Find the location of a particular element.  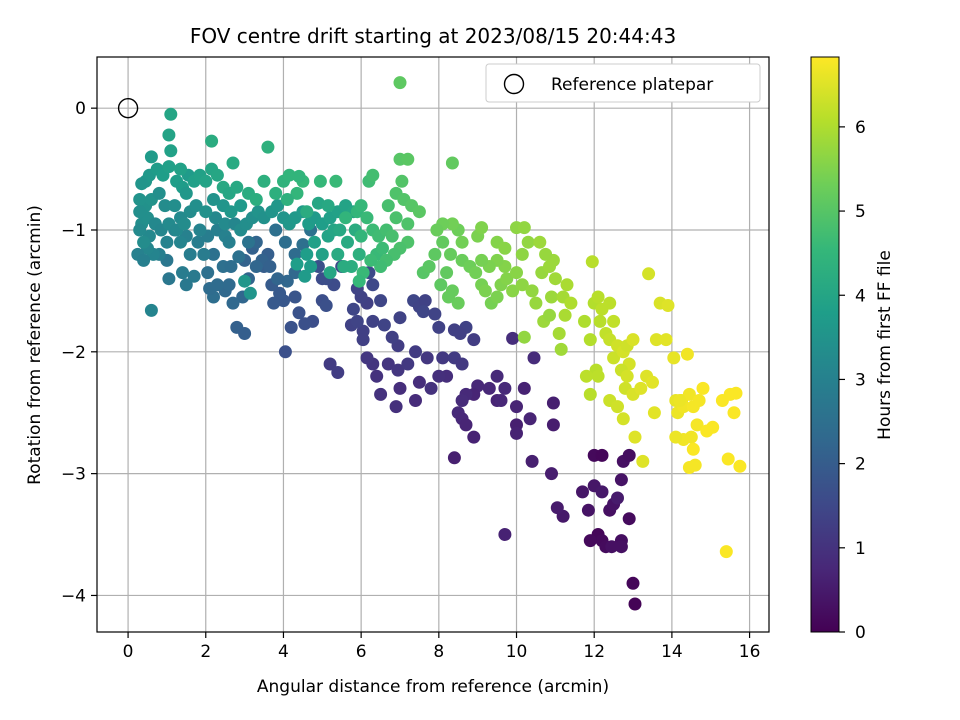

colorbar-tick-label: 0 is located at coordinates (860, 633).